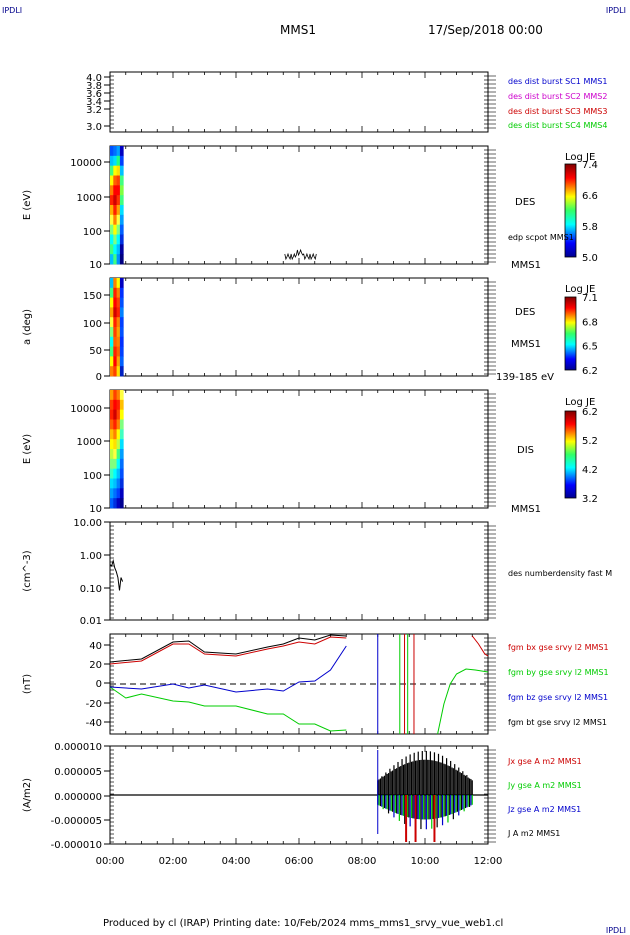 The image size is (630, 935). What do you see at coordinates (91, 589) in the screenshot?
I see `y-tick-label: 0.10` at bounding box center [91, 589].